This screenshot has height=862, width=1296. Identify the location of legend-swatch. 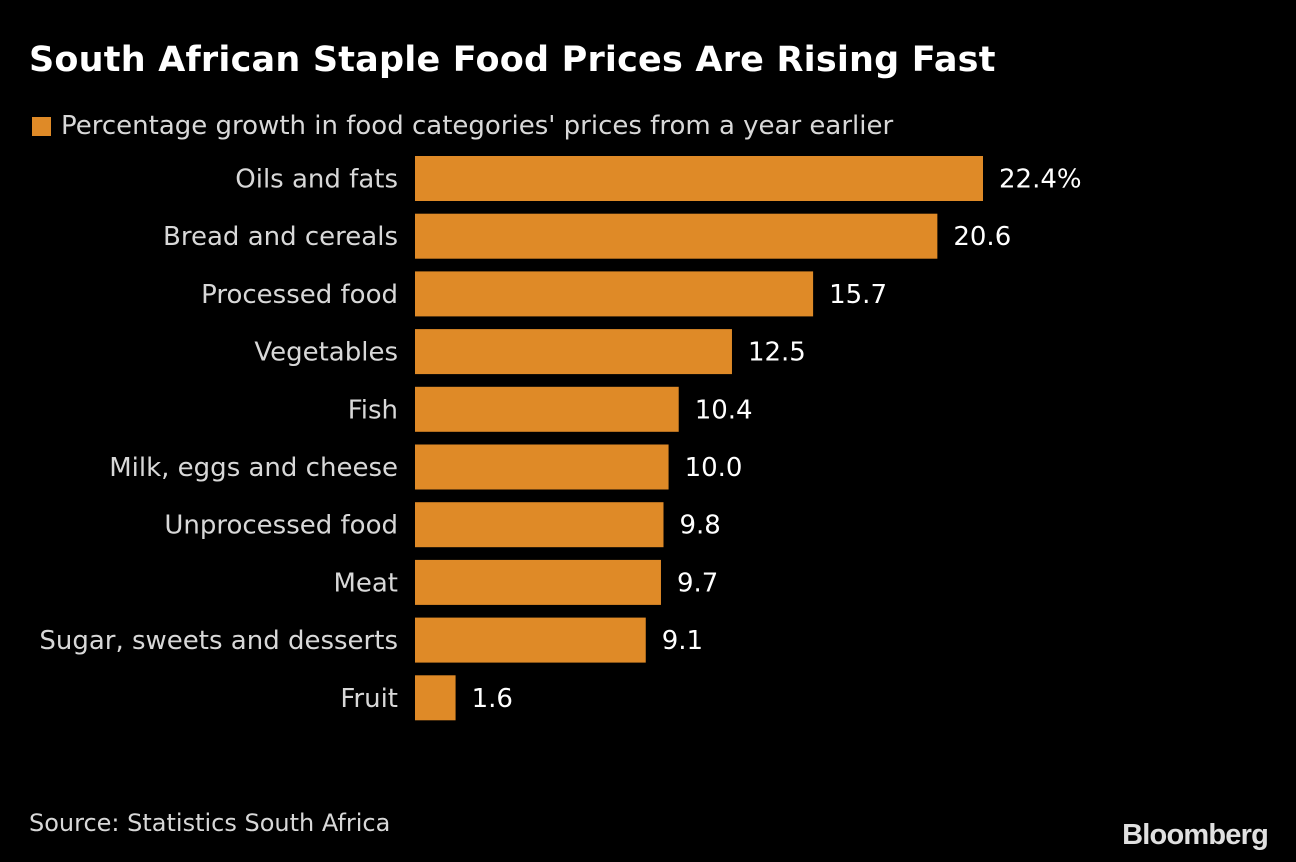
(41, 126).